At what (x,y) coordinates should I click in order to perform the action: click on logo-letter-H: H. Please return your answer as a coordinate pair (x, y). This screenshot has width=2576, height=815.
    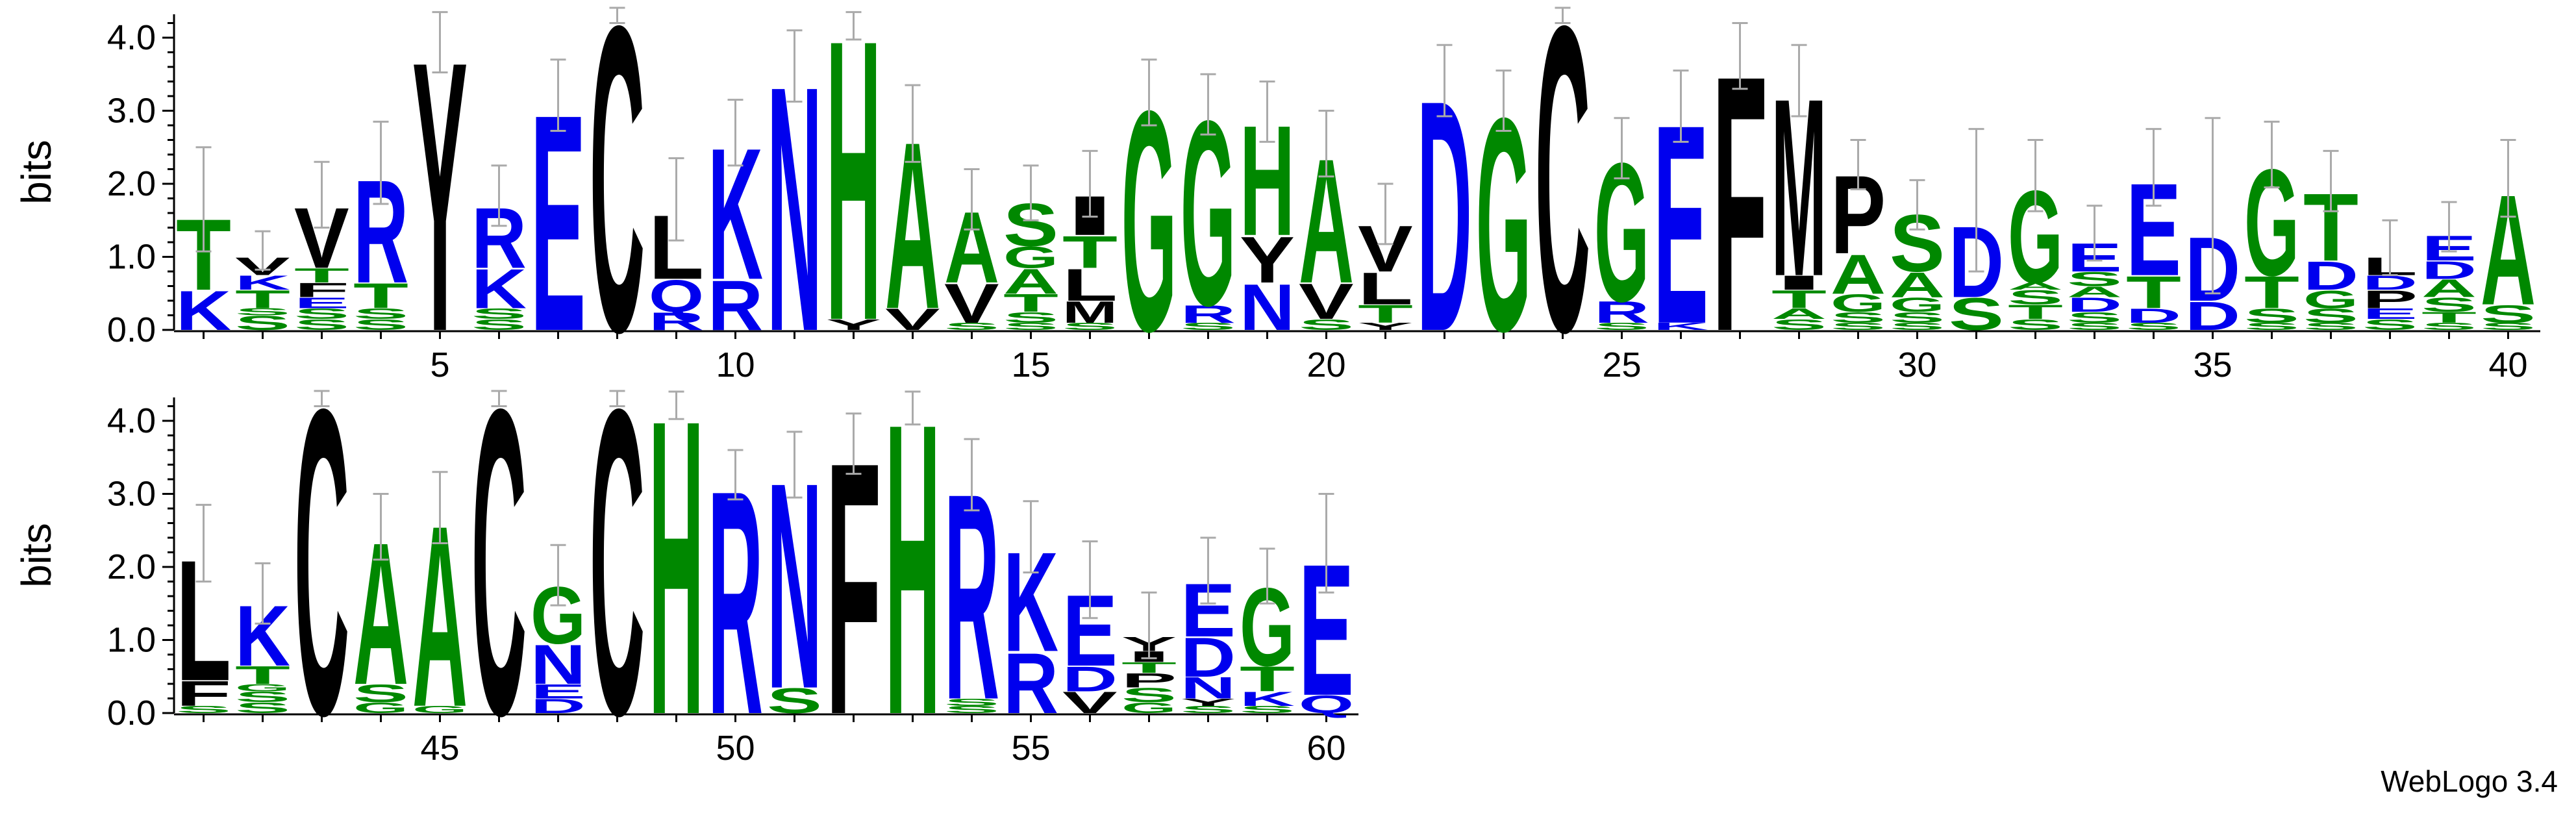
    Looking at the image, I should click on (853, 202).